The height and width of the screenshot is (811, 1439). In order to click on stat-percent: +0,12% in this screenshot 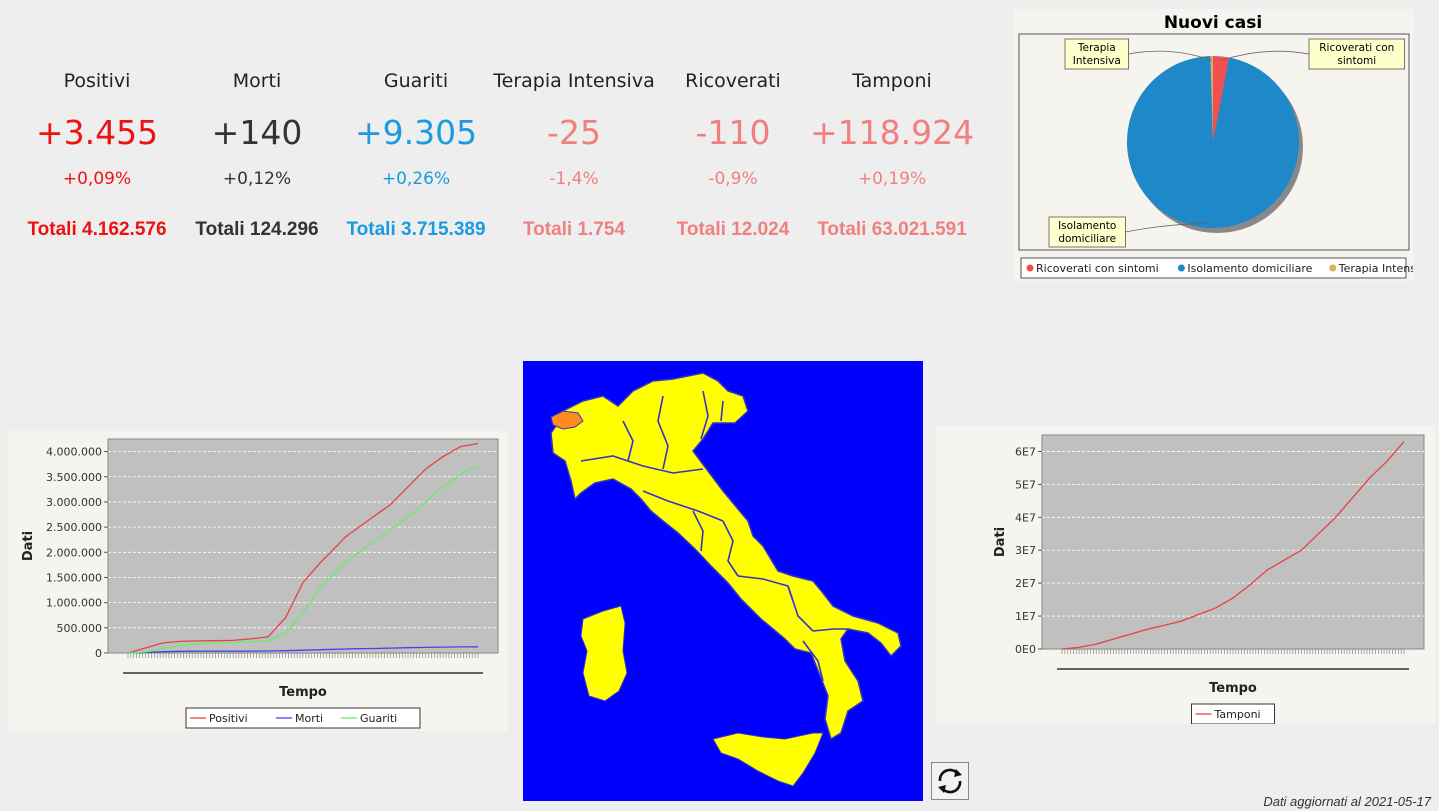, I will do `click(257, 179)`.